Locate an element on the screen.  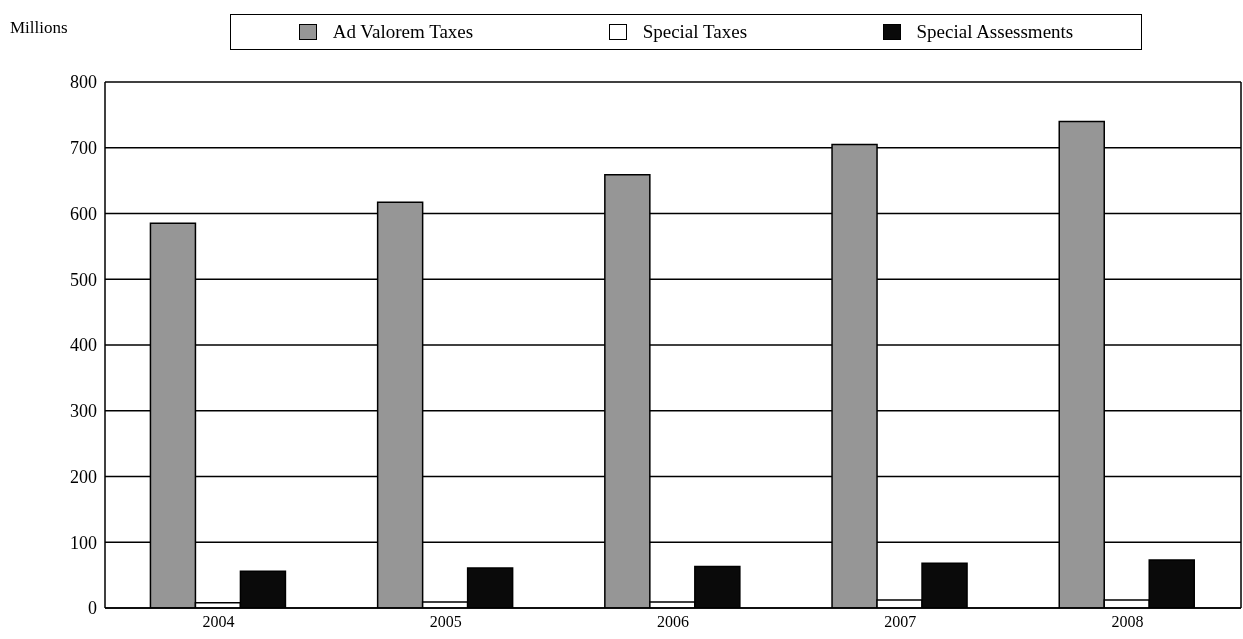
legend-label: Ad Valorem Taxes is located at coordinates (402, 32).